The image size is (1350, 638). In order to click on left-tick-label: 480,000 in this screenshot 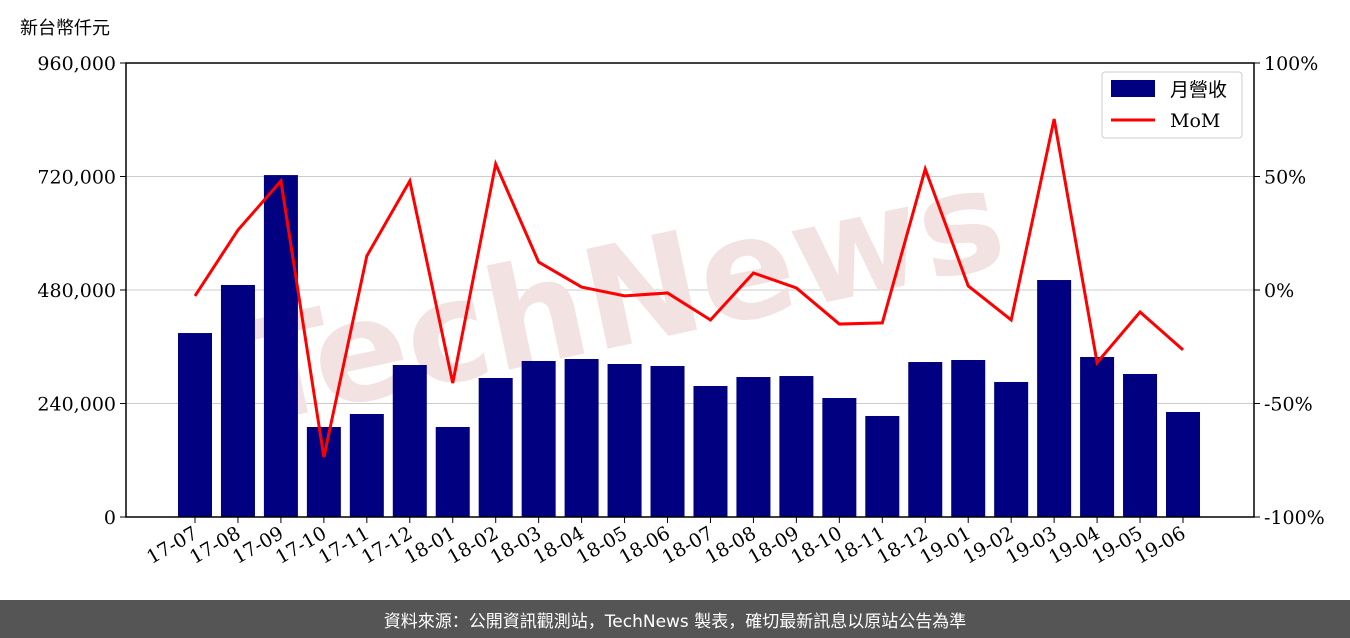, I will do `click(76, 291)`.